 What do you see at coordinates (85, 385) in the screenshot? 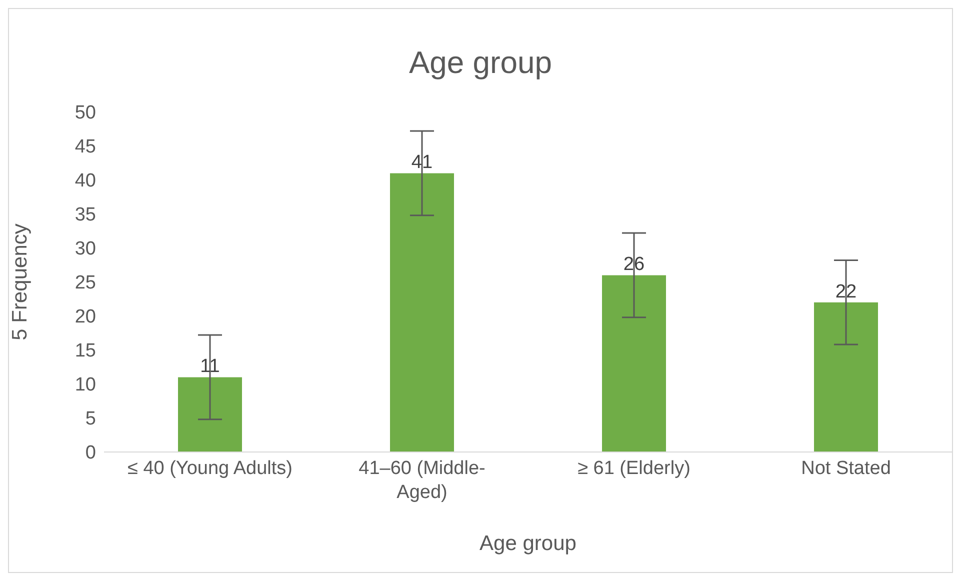
I see `y-tick-label: 10` at bounding box center [85, 385].